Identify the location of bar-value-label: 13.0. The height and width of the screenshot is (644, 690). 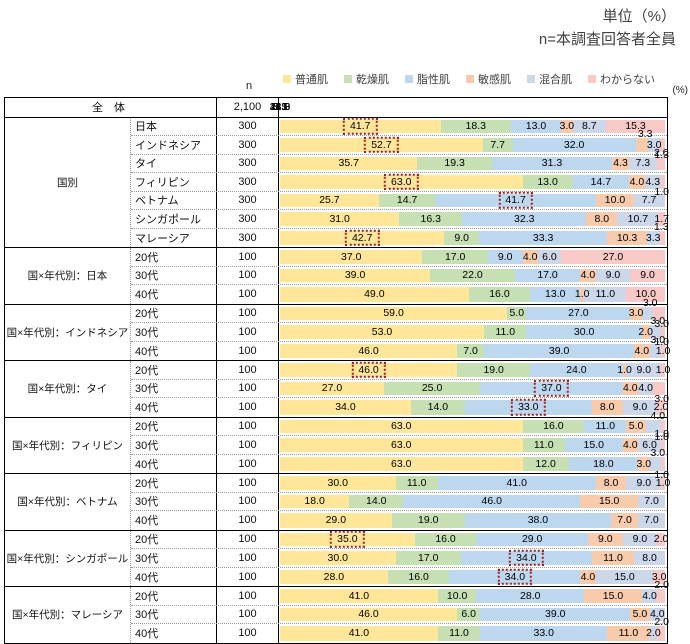
(536, 126).